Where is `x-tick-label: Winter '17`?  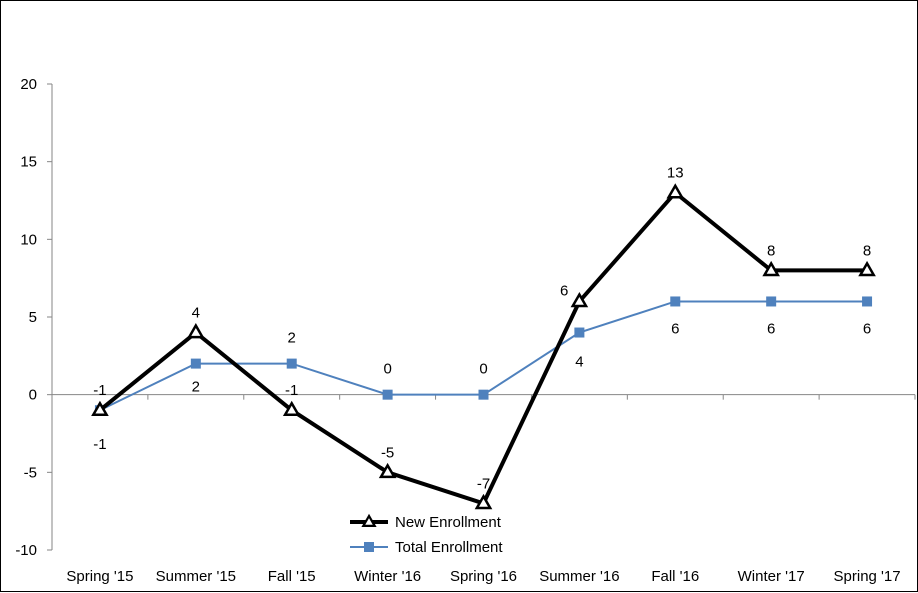
x-tick-label: Winter '17 is located at coordinates (771, 576).